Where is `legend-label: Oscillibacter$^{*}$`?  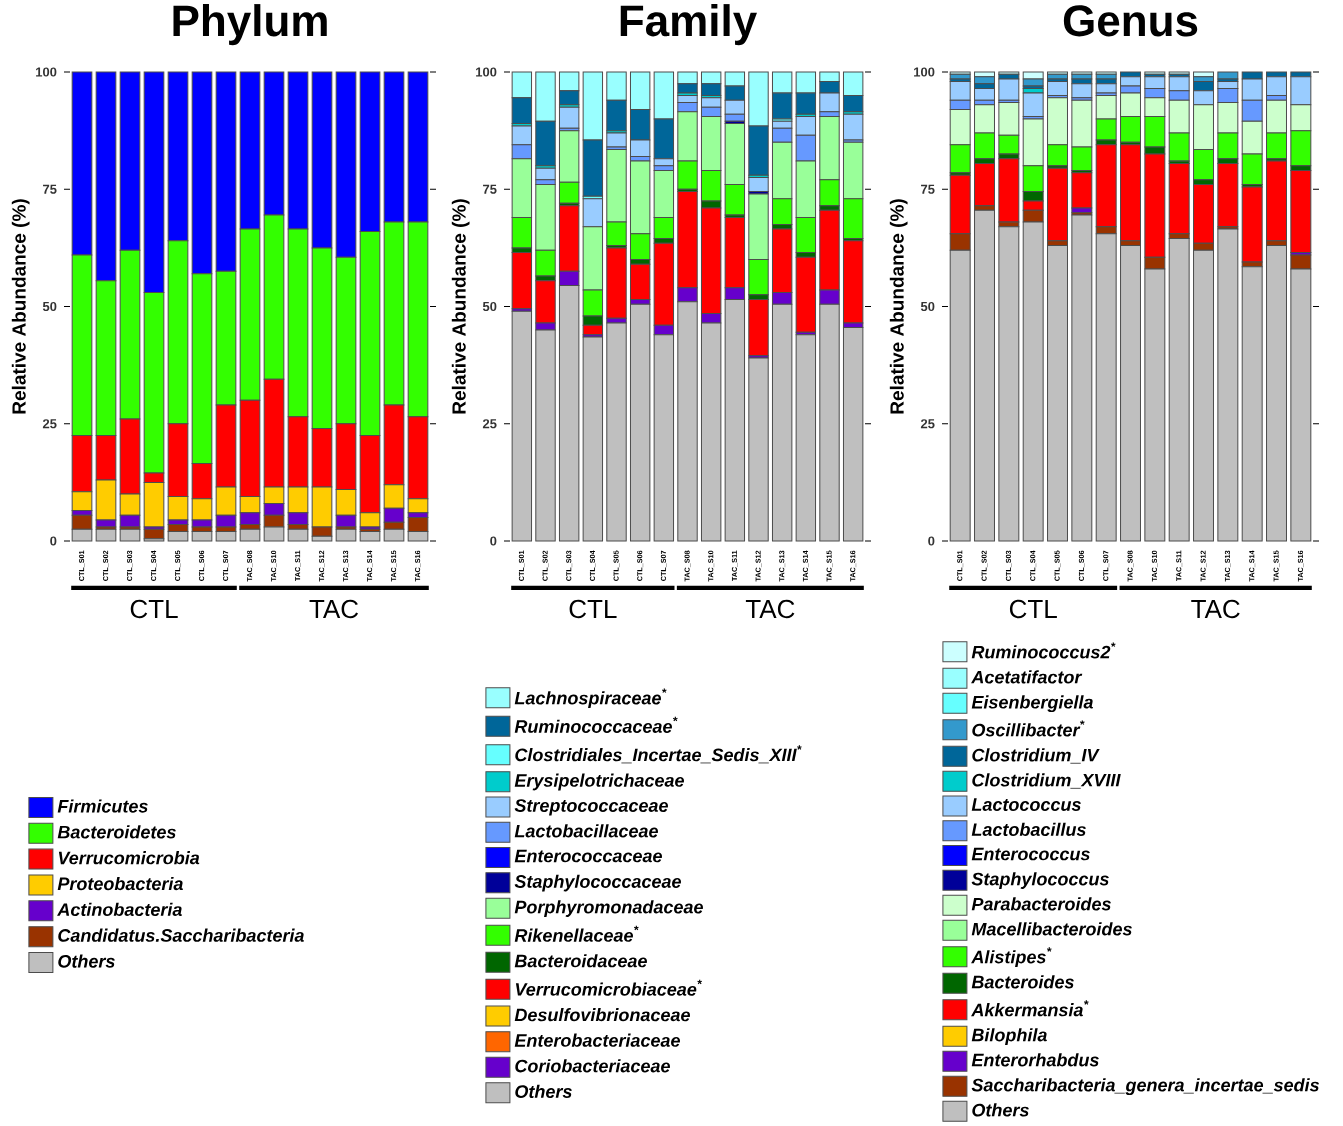
legend-label: Oscillibacter$^{*}$ is located at coordinates (1028, 728).